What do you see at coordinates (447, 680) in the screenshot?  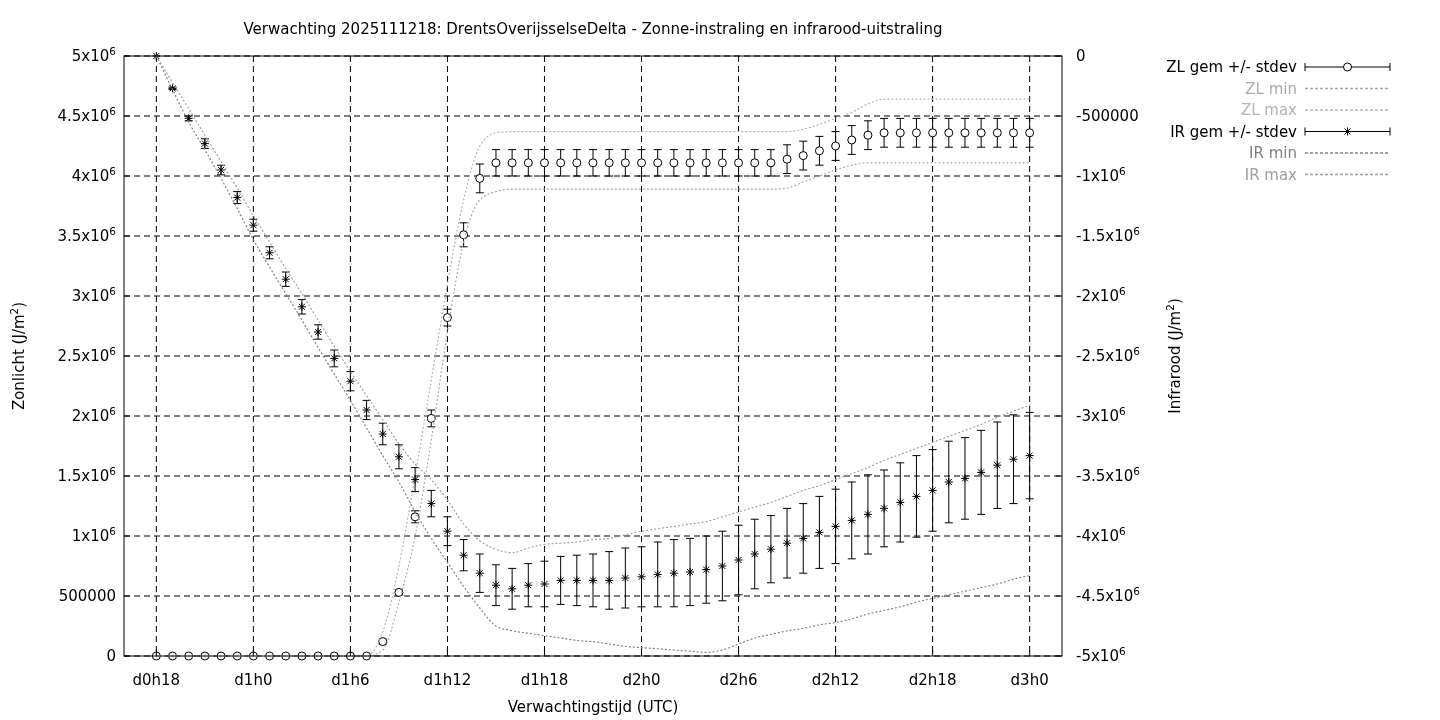 I see `x-tick-label: d1h12` at bounding box center [447, 680].